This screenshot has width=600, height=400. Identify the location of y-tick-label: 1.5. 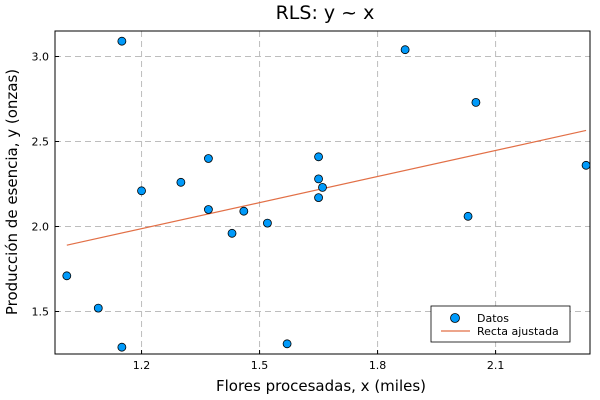
(41, 312).